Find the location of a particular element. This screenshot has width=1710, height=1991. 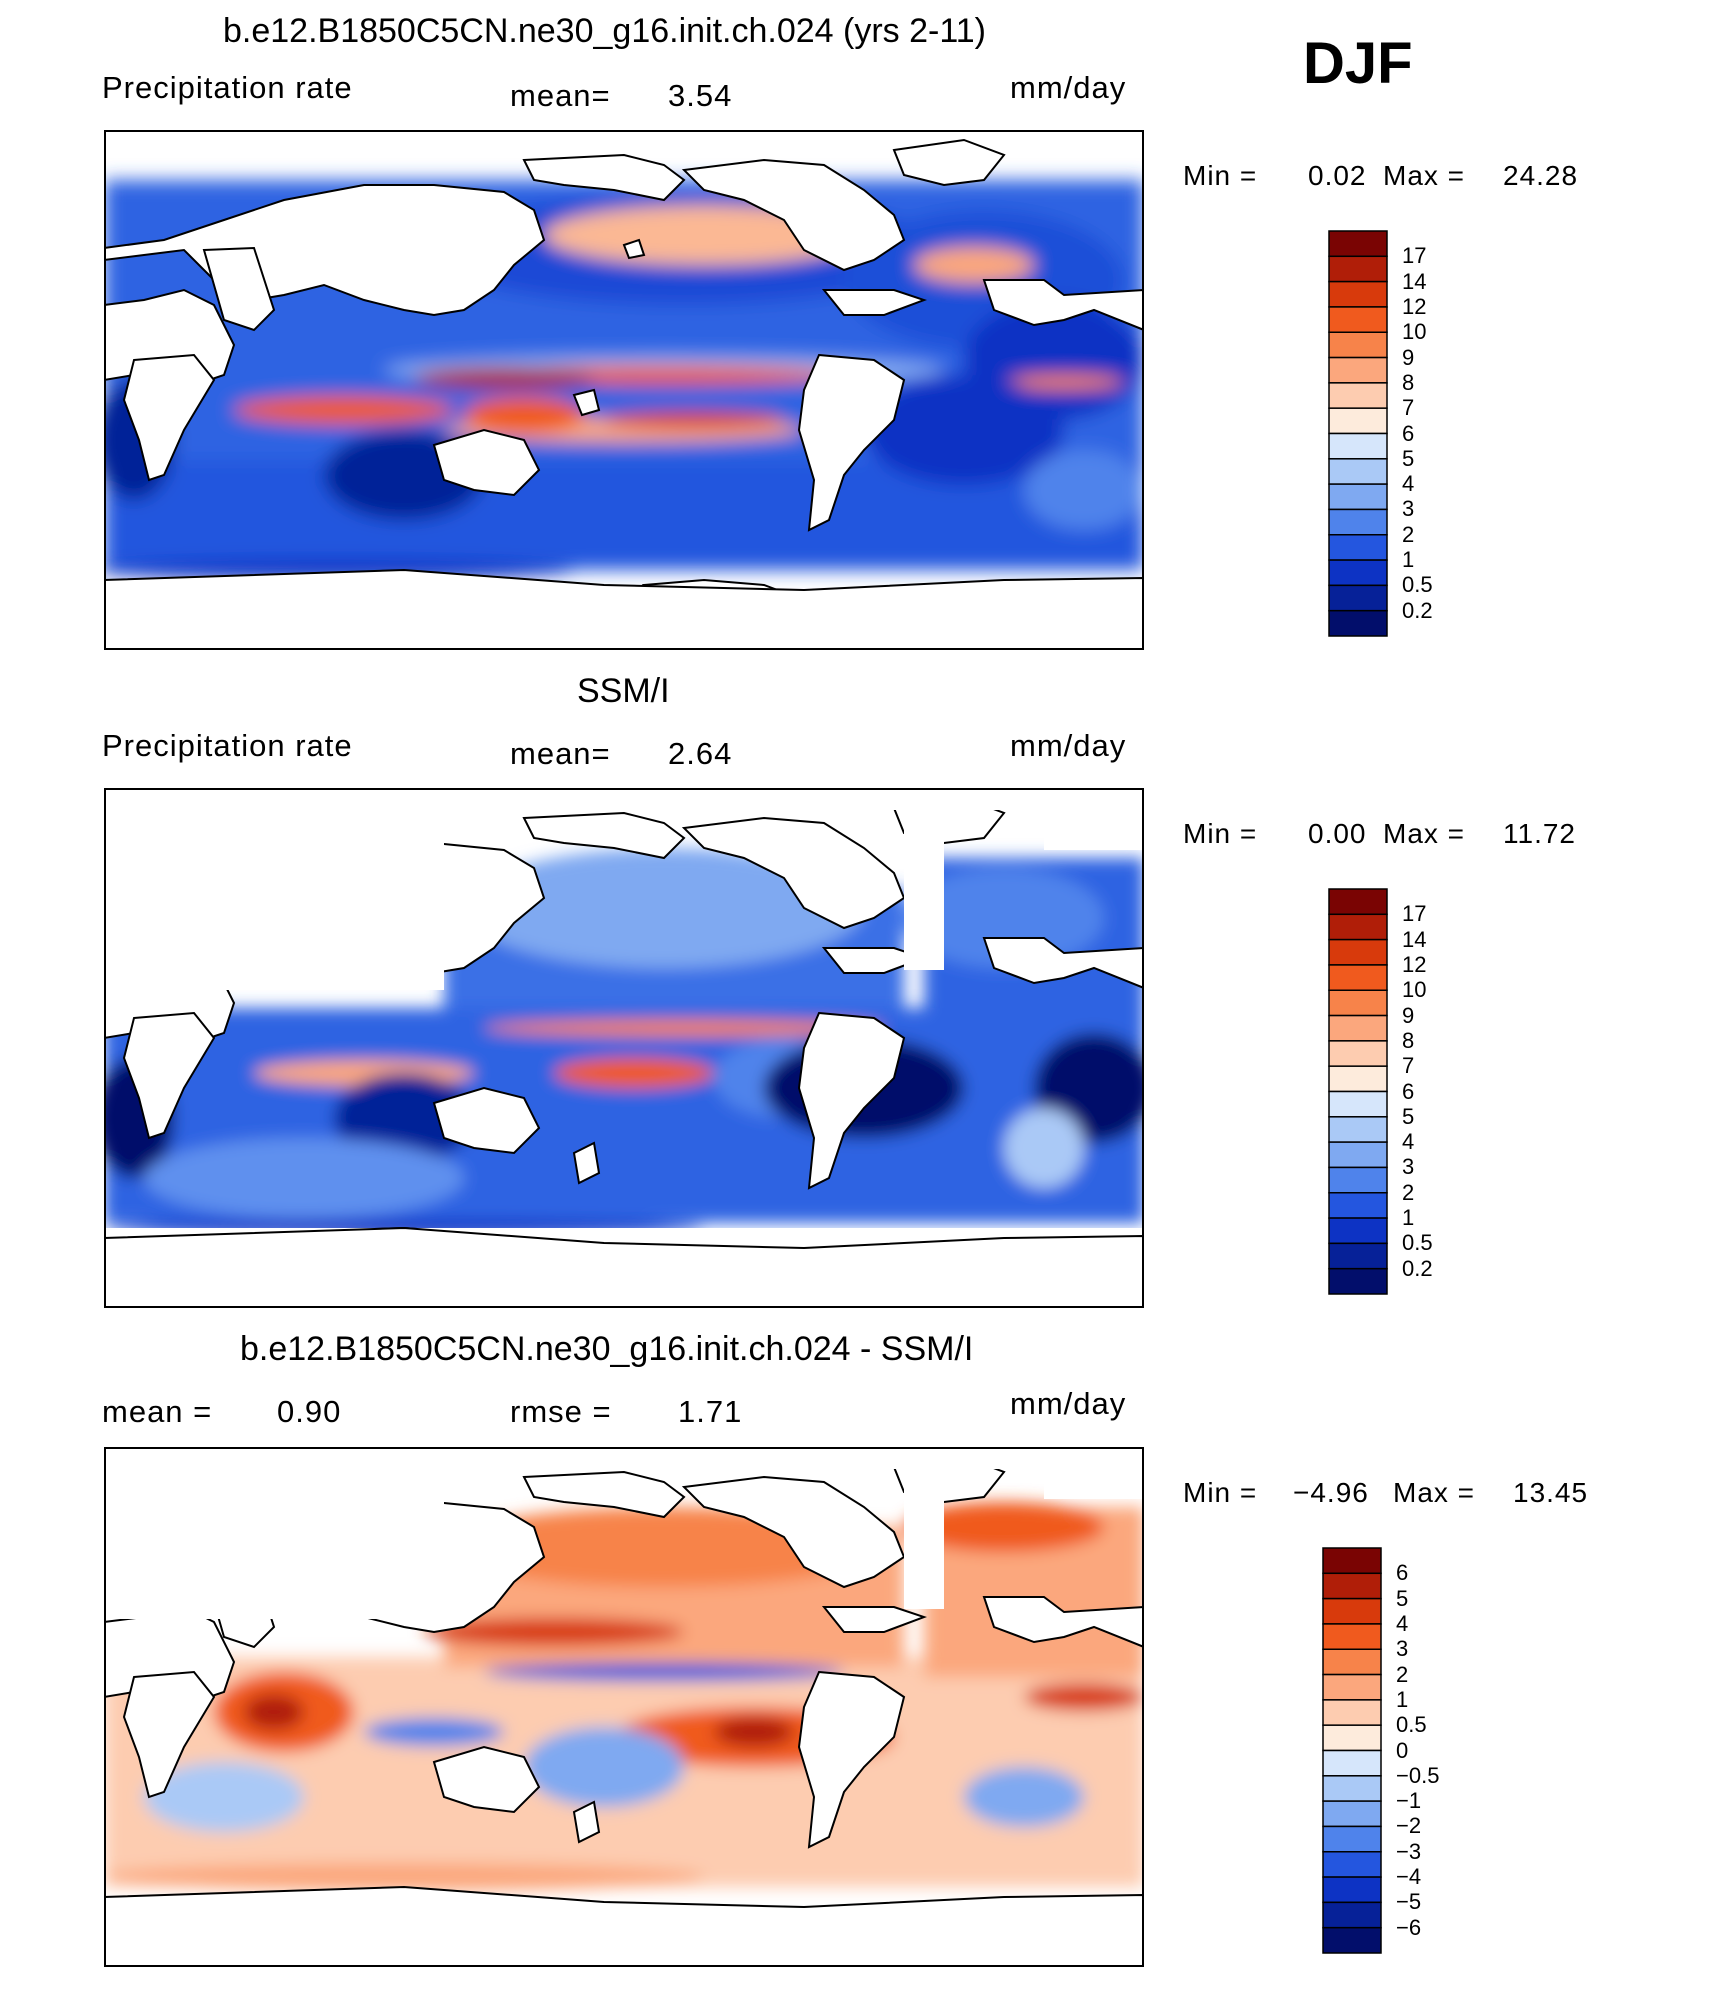

colorbar: 17 14 12 10 9 8 7 6 5 4 3 2 1 0.5 0.2 is located at coordinates (1383, 435).